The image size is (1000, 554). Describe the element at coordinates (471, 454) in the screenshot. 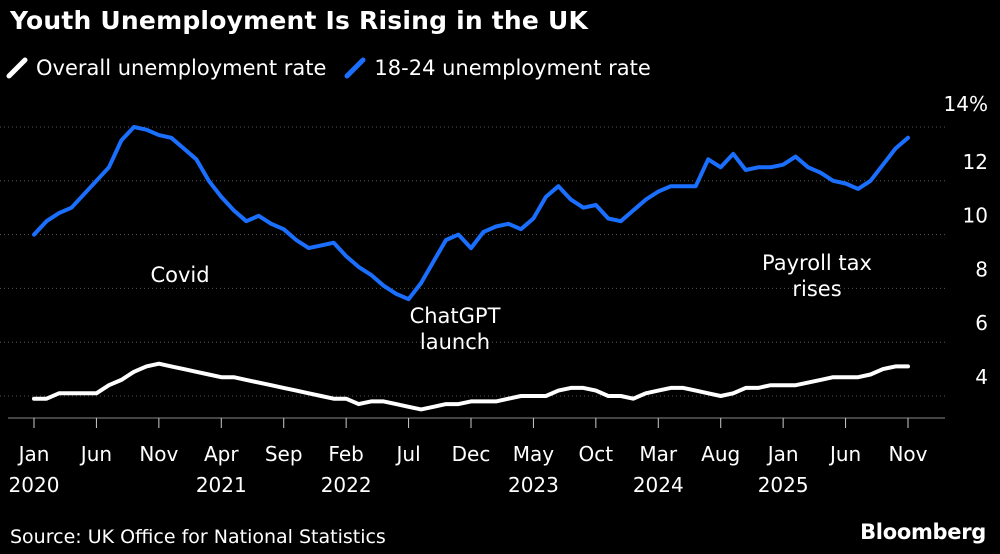

I see `x-tick-label: Dec` at that location.